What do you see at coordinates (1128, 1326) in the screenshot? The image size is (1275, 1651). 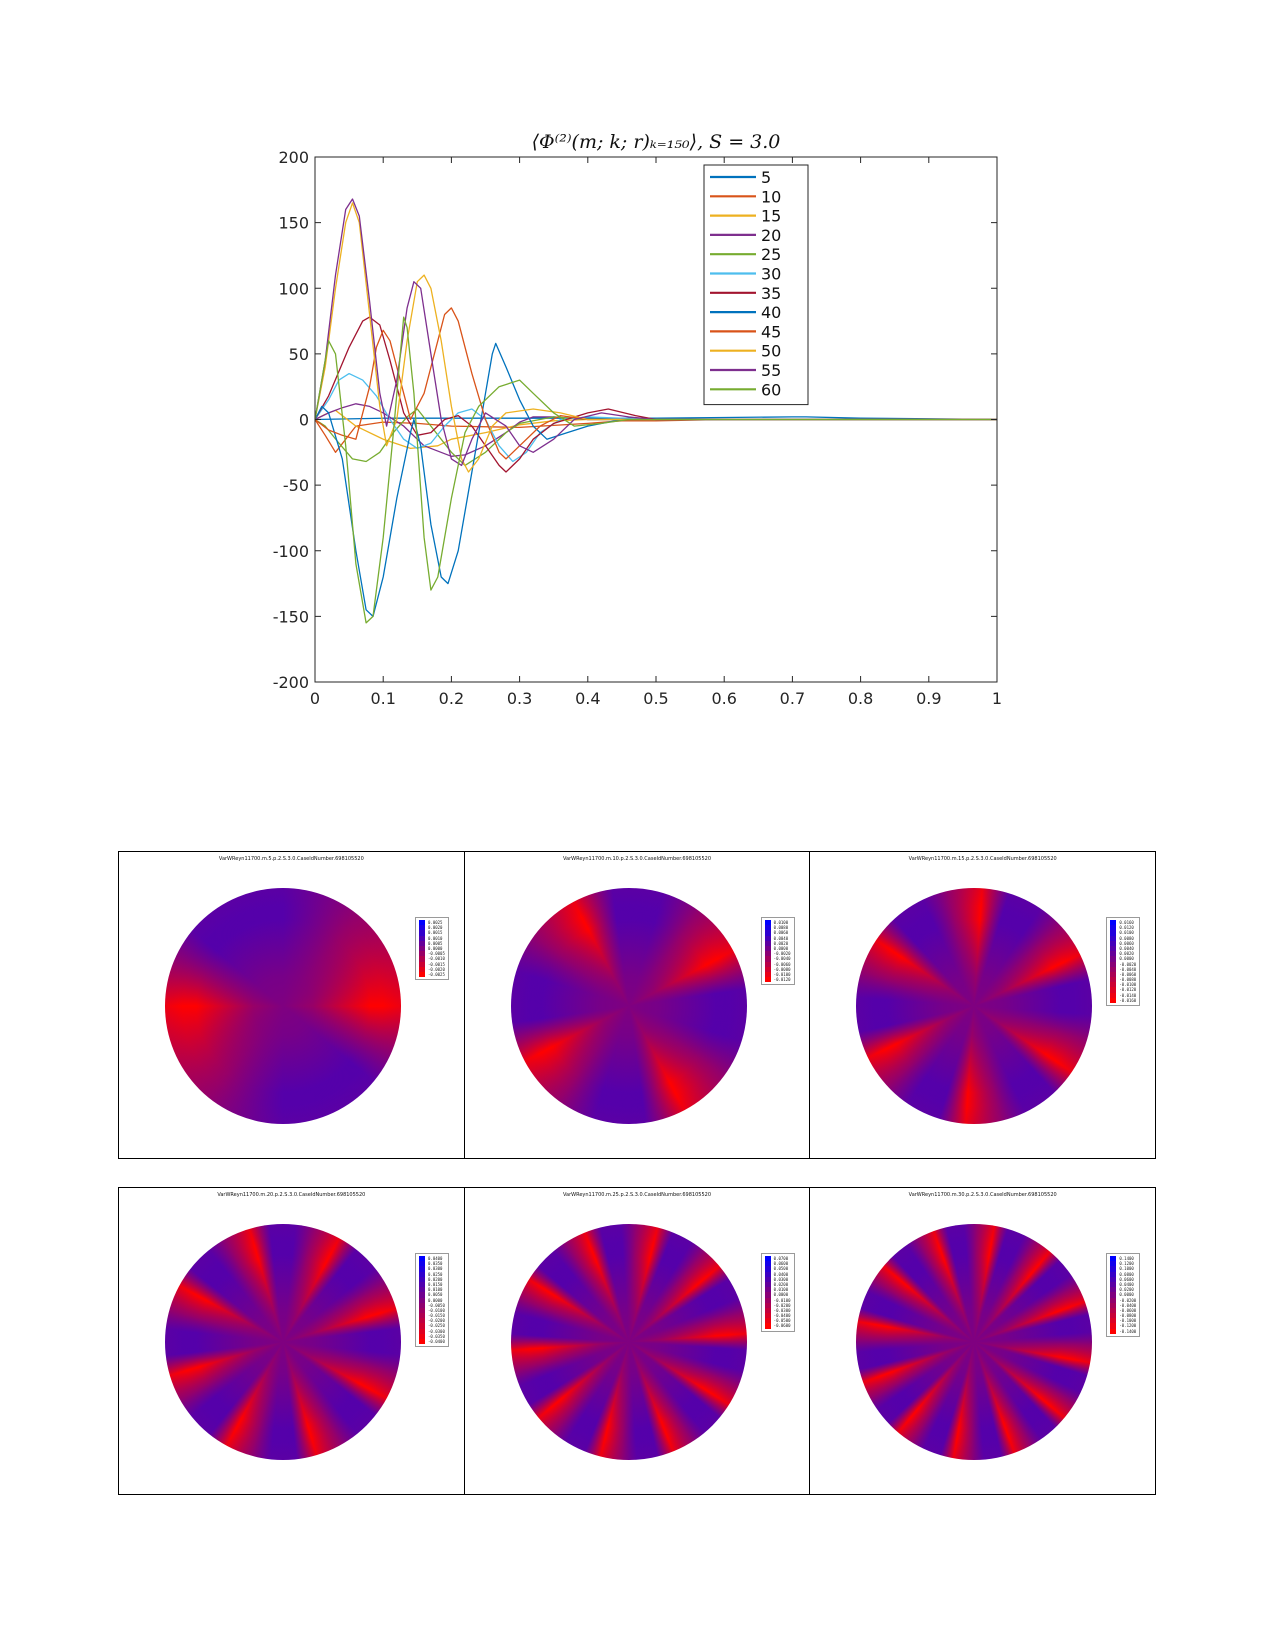 I see `colorbar-label: -0.1200` at bounding box center [1128, 1326].